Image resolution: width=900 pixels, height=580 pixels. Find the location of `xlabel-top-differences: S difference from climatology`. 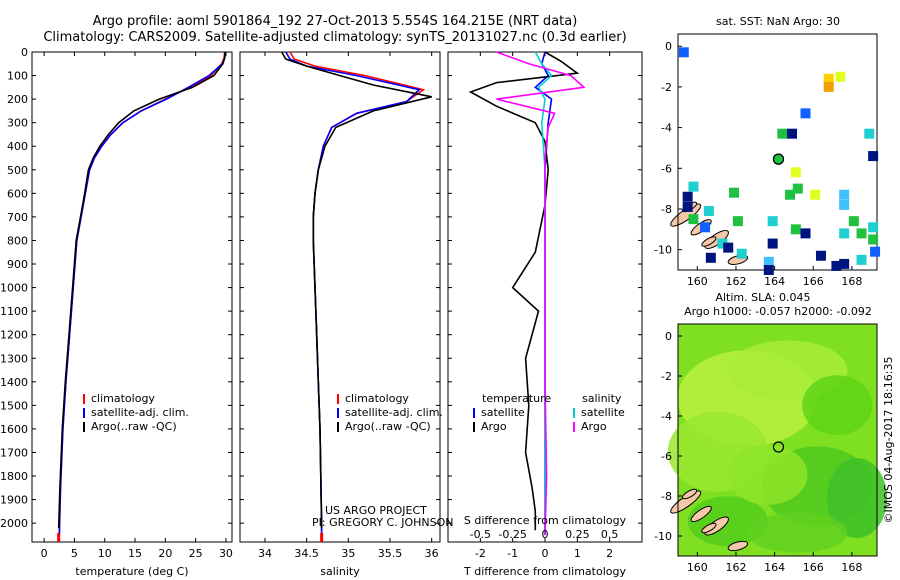

xlabel-top-differences: S difference from climatology is located at coordinates (545, 520).